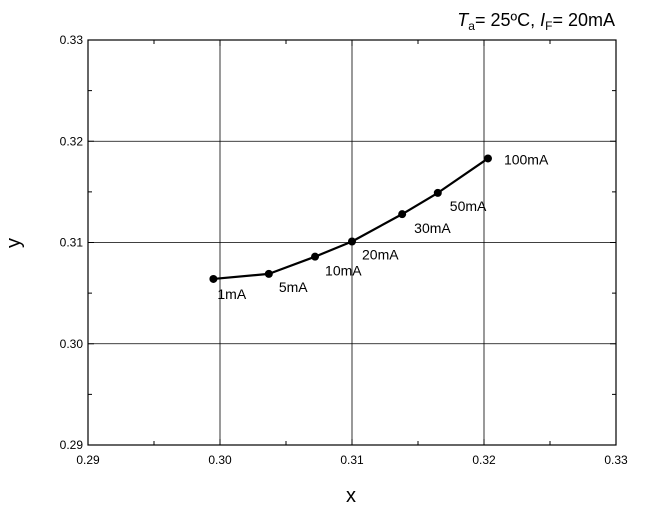 This screenshot has width=655, height=511. What do you see at coordinates (72, 445) in the screenshot?
I see `y-tick-label: 0.29` at bounding box center [72, 445].